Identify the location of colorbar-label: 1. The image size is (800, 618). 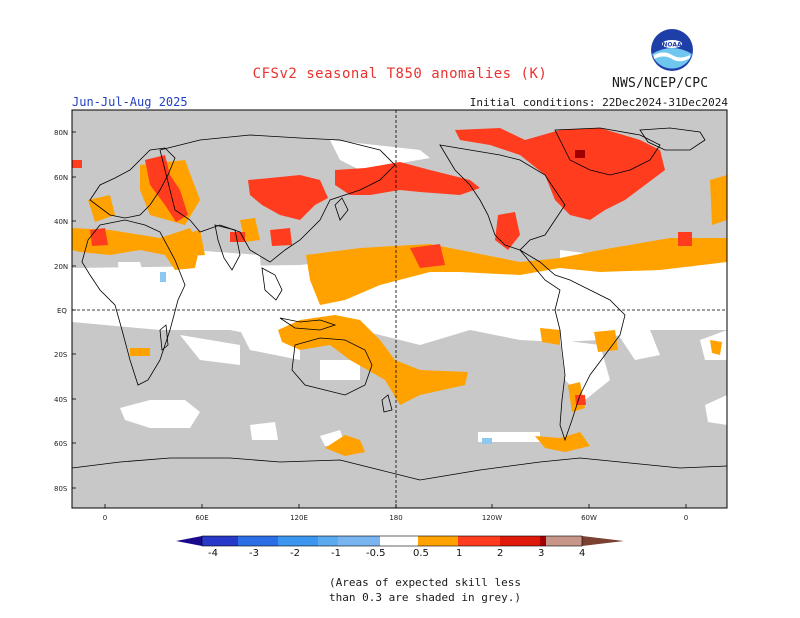
(459, 553).